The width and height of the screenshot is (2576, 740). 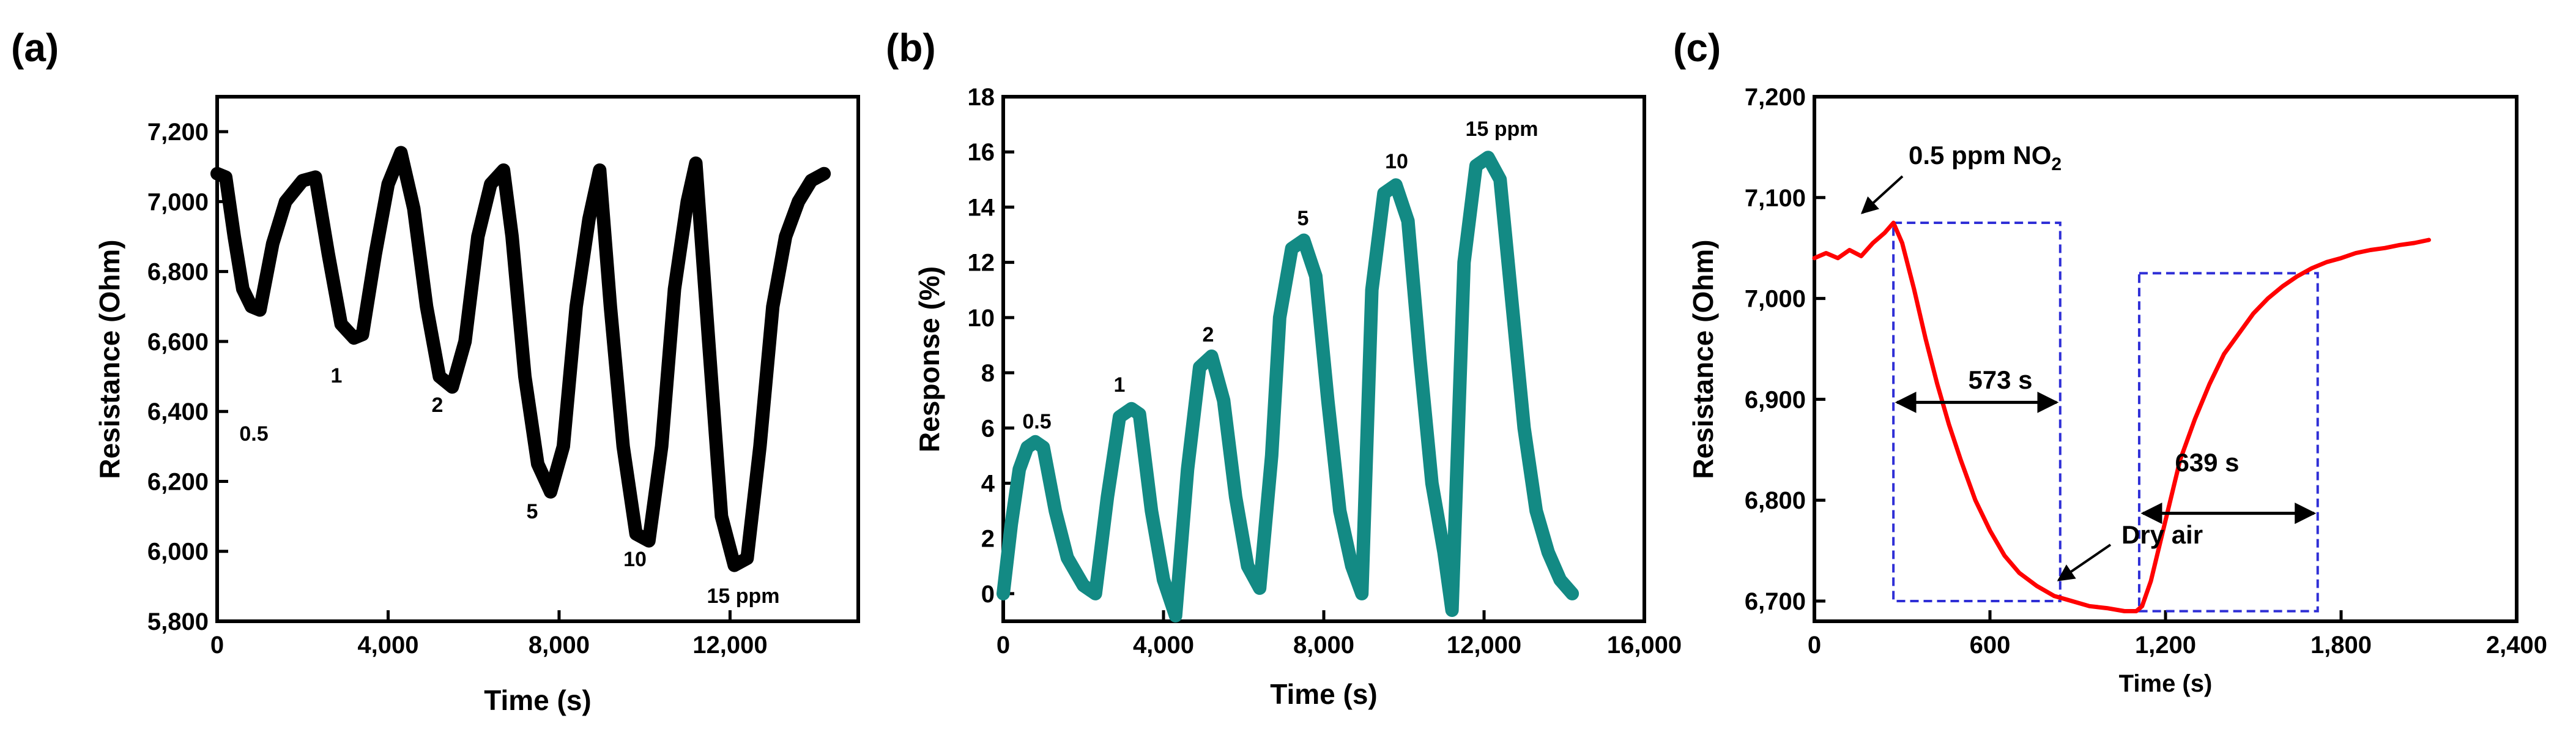 What do you see at coordinates (743, 596) in the screenshot?
I see `panel-a-label-15ppm: 15 ppm` at bounding box center [743, 596].